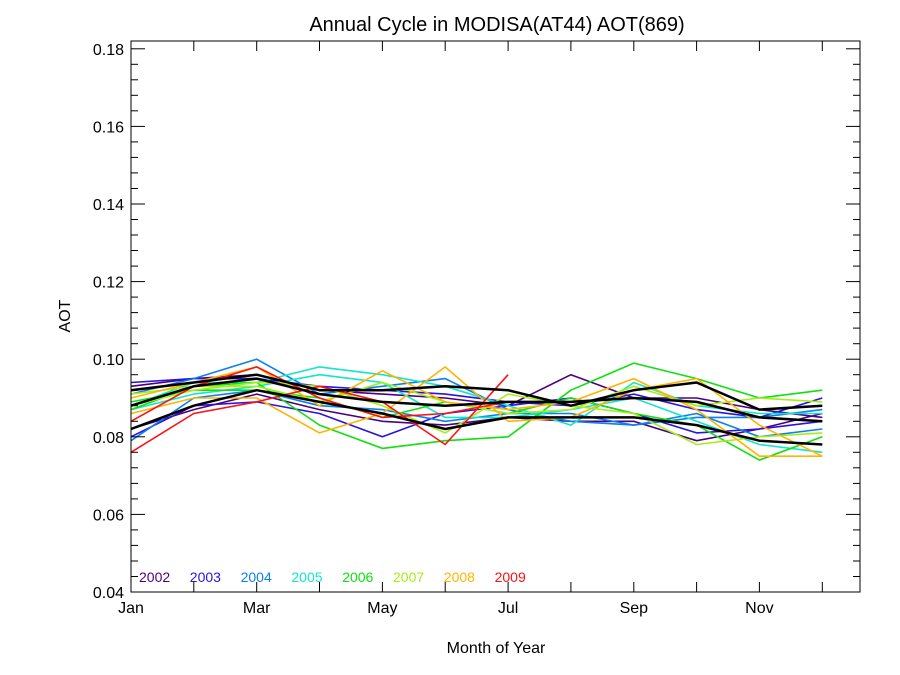 Image resolution: width=900 pixels, height=675 pixels. I want to click on x-tick-label: Jan, so click(131, 608).